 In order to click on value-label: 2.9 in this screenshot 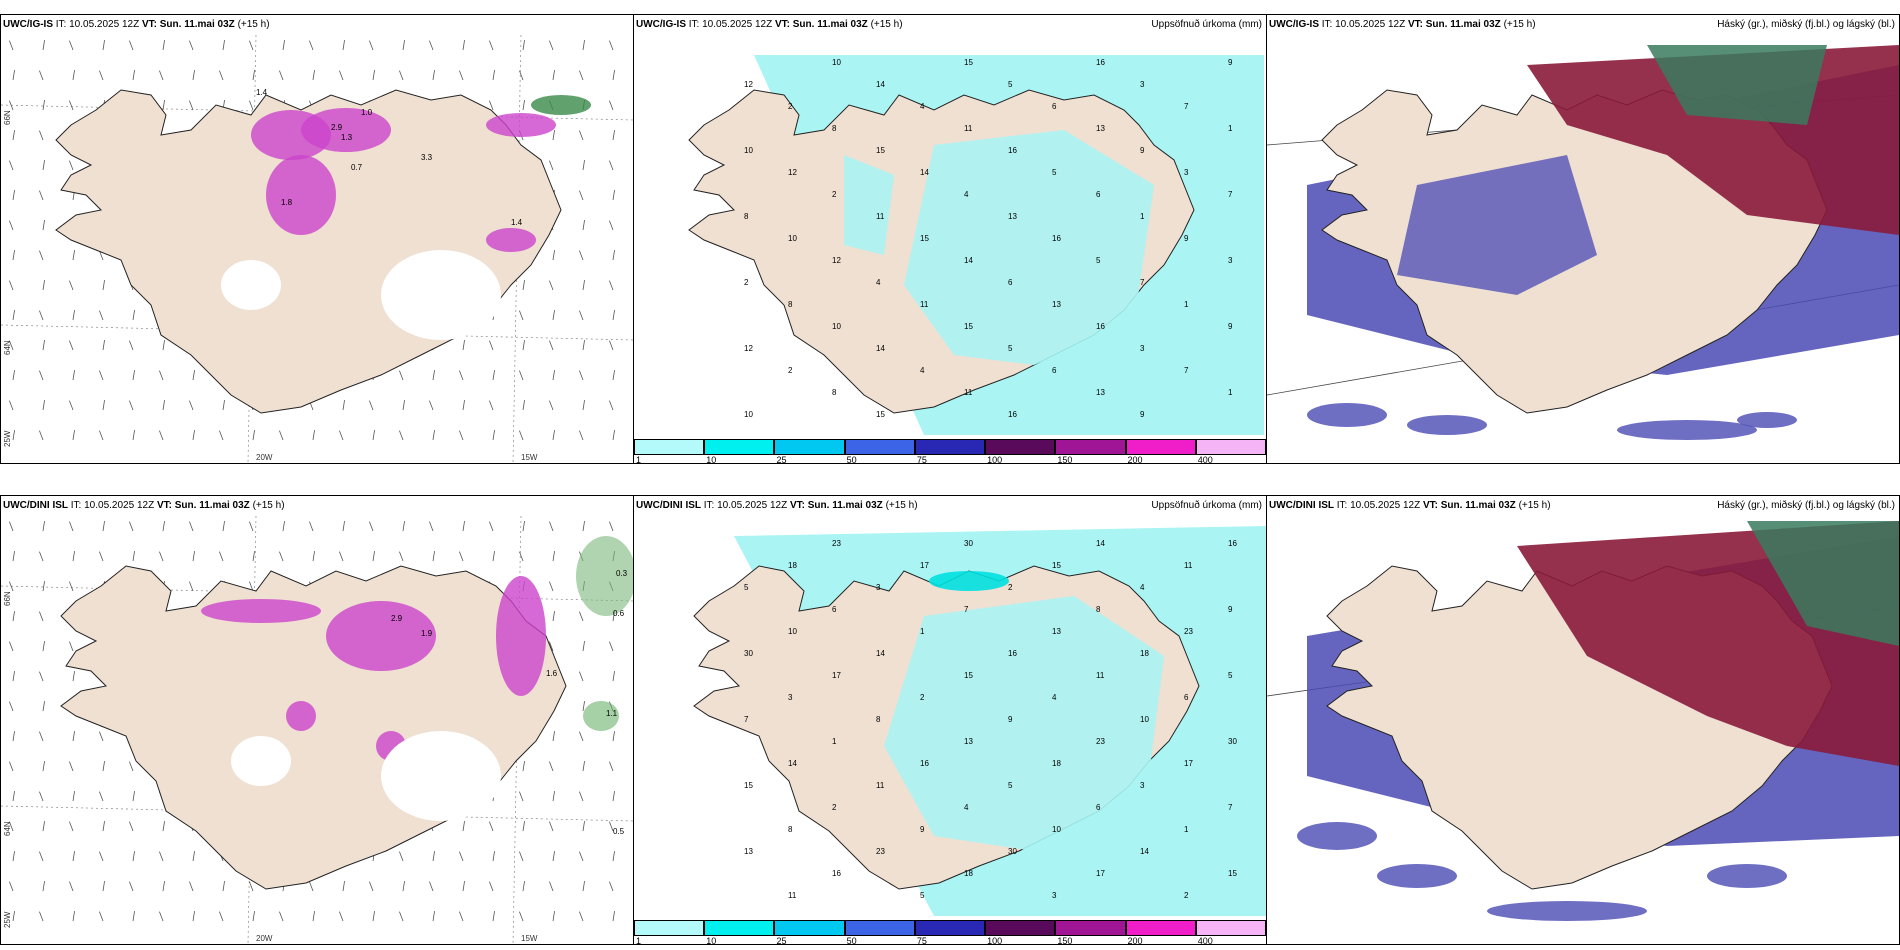, I will do `click(337, 127)`.